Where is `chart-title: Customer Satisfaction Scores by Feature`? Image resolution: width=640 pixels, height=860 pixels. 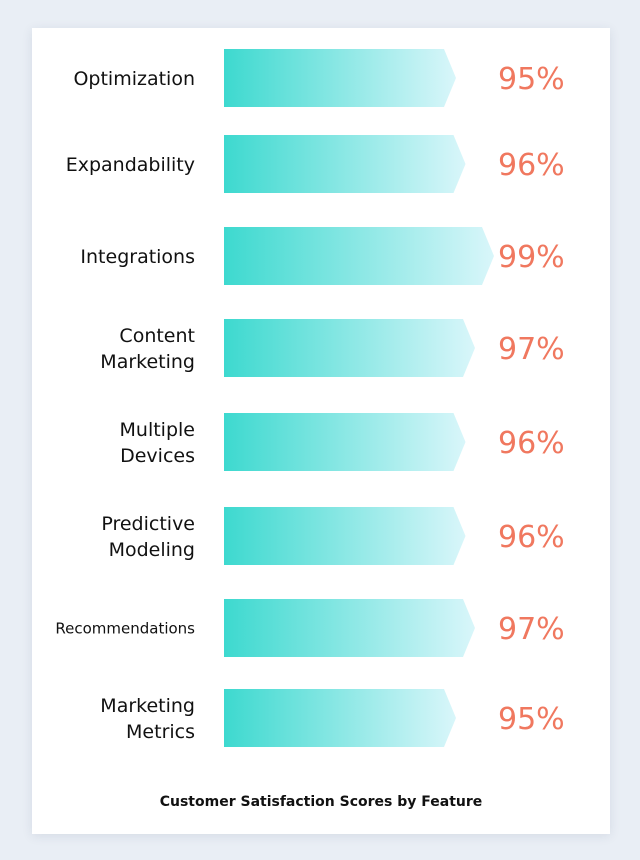
chart-title: Customer Satisfaction Scores by Feature is located at coordinates (321, 802).